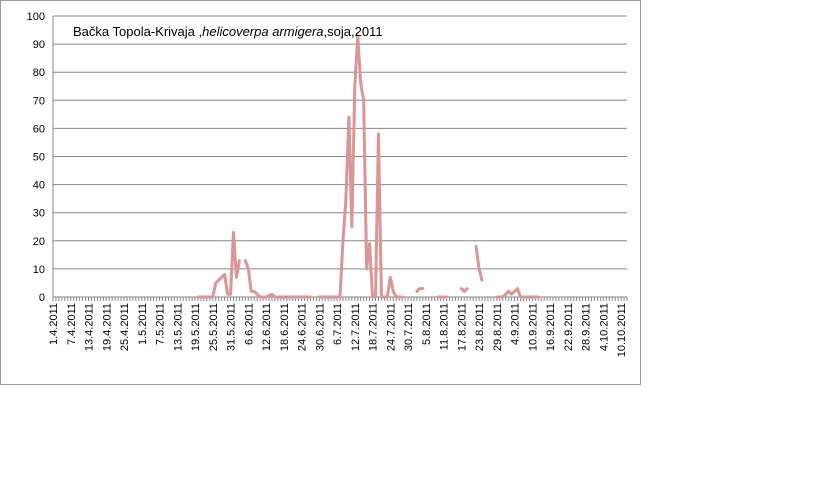 Image resolution: width=819 pixels, height=484 pixels. I want to click on chart-title-part: Bačka Topola-Krivaja ,, so click(137, 31).